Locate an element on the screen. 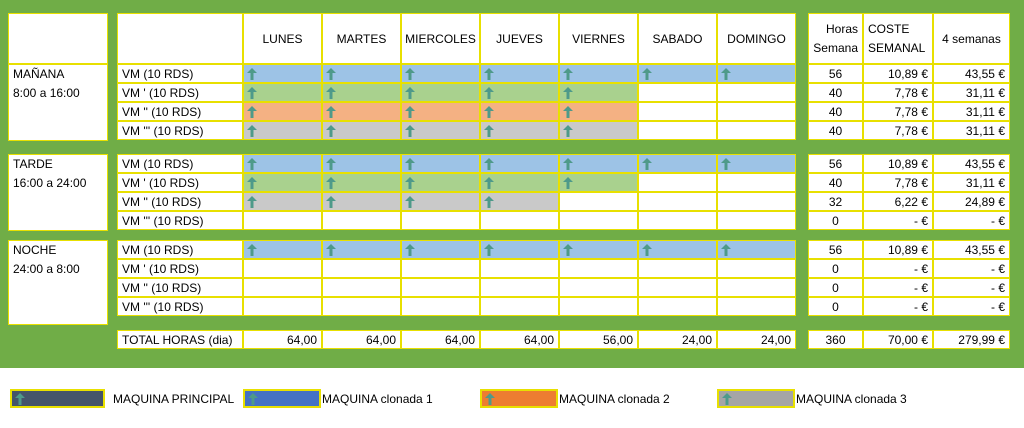  shift-time: 24:00 a 8:00 is located at coordinates (46, 269).